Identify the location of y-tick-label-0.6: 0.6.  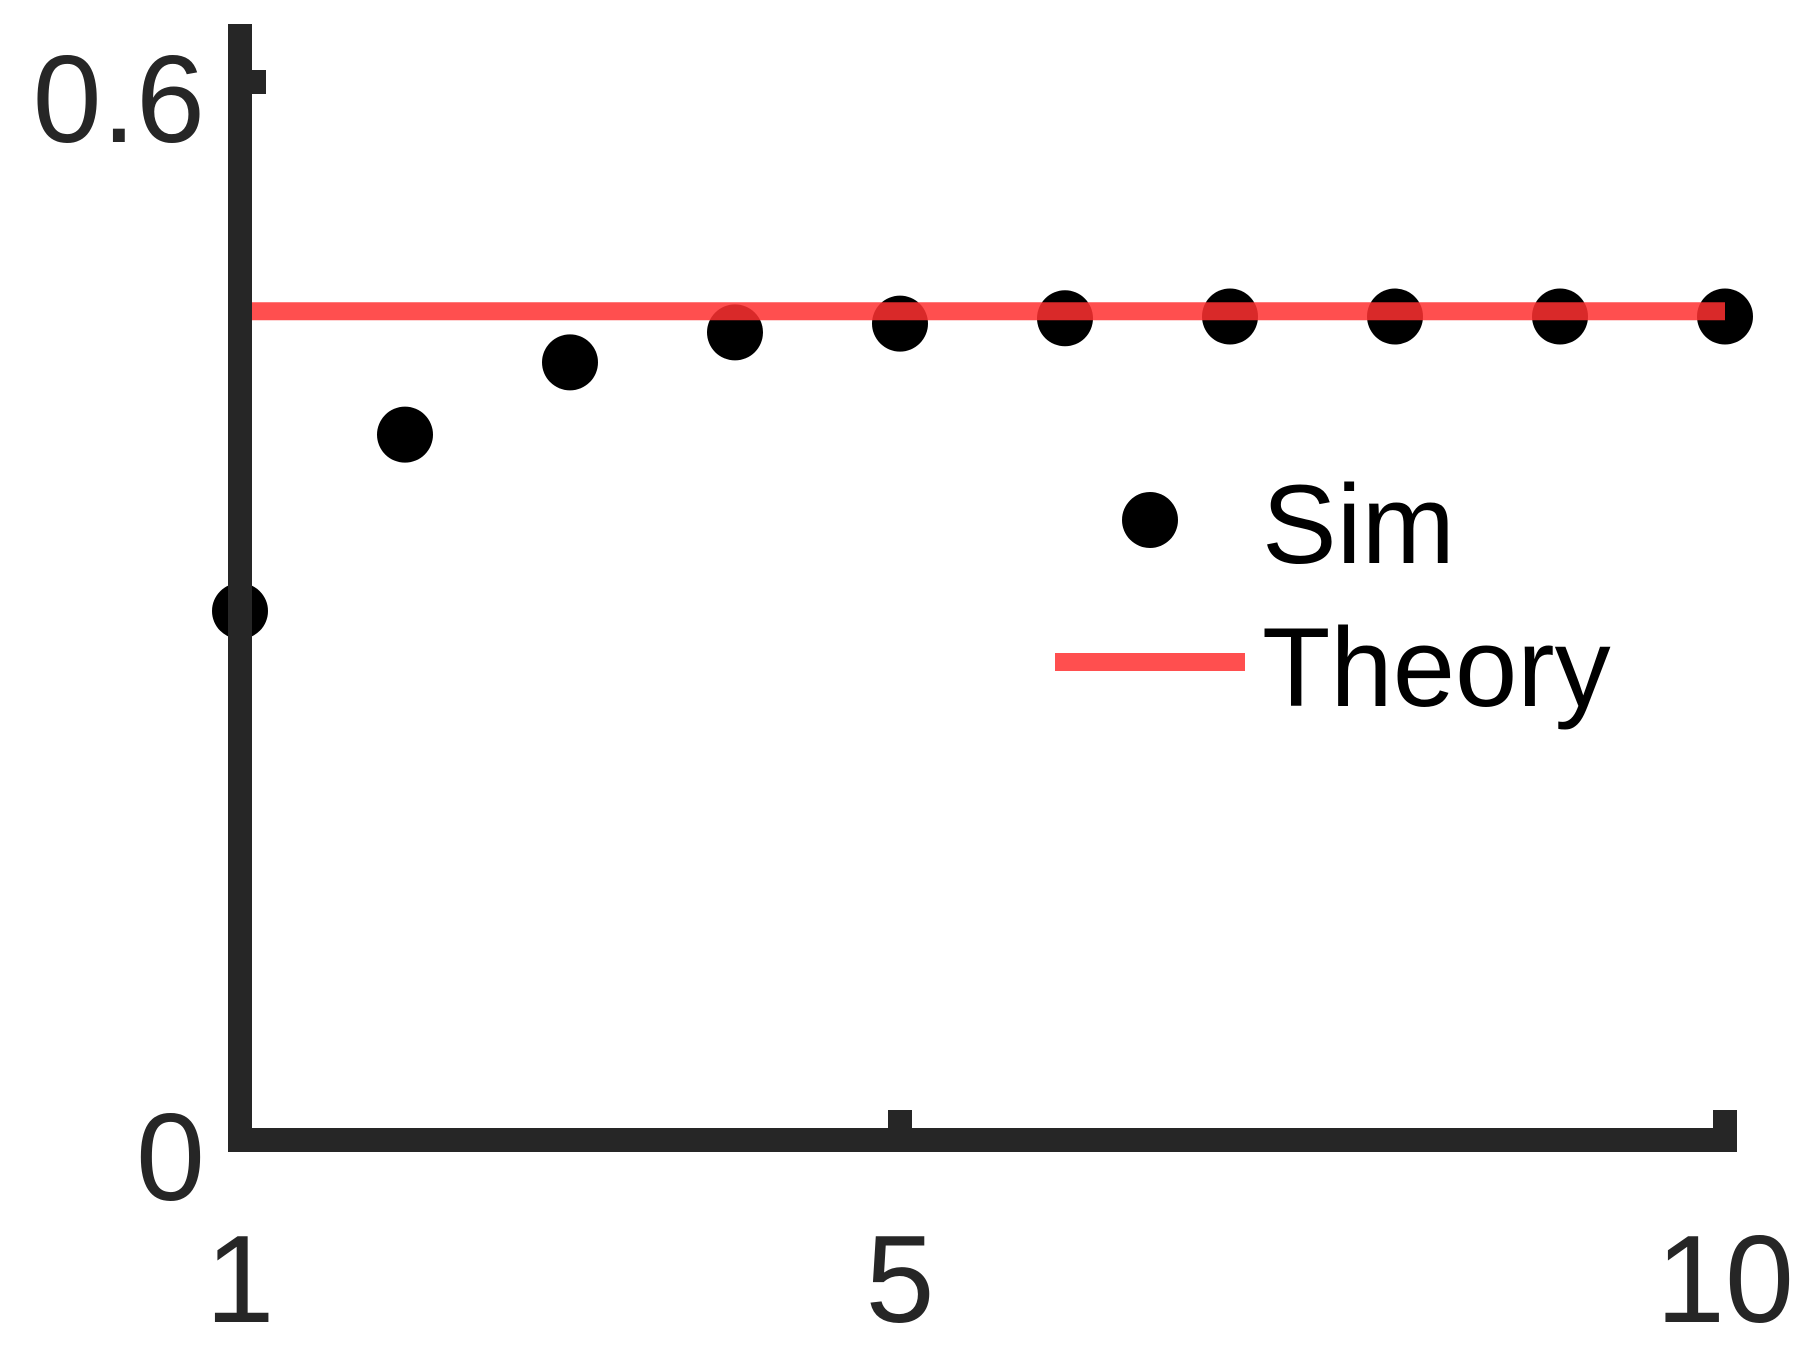
(119, 100).